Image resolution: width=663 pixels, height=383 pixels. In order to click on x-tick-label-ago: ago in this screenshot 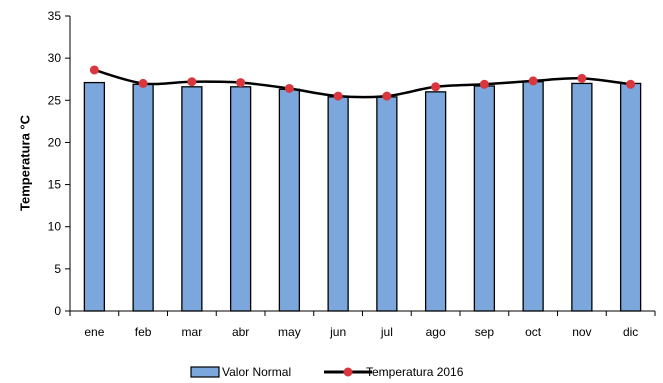, I will do `click(436, 332)`.